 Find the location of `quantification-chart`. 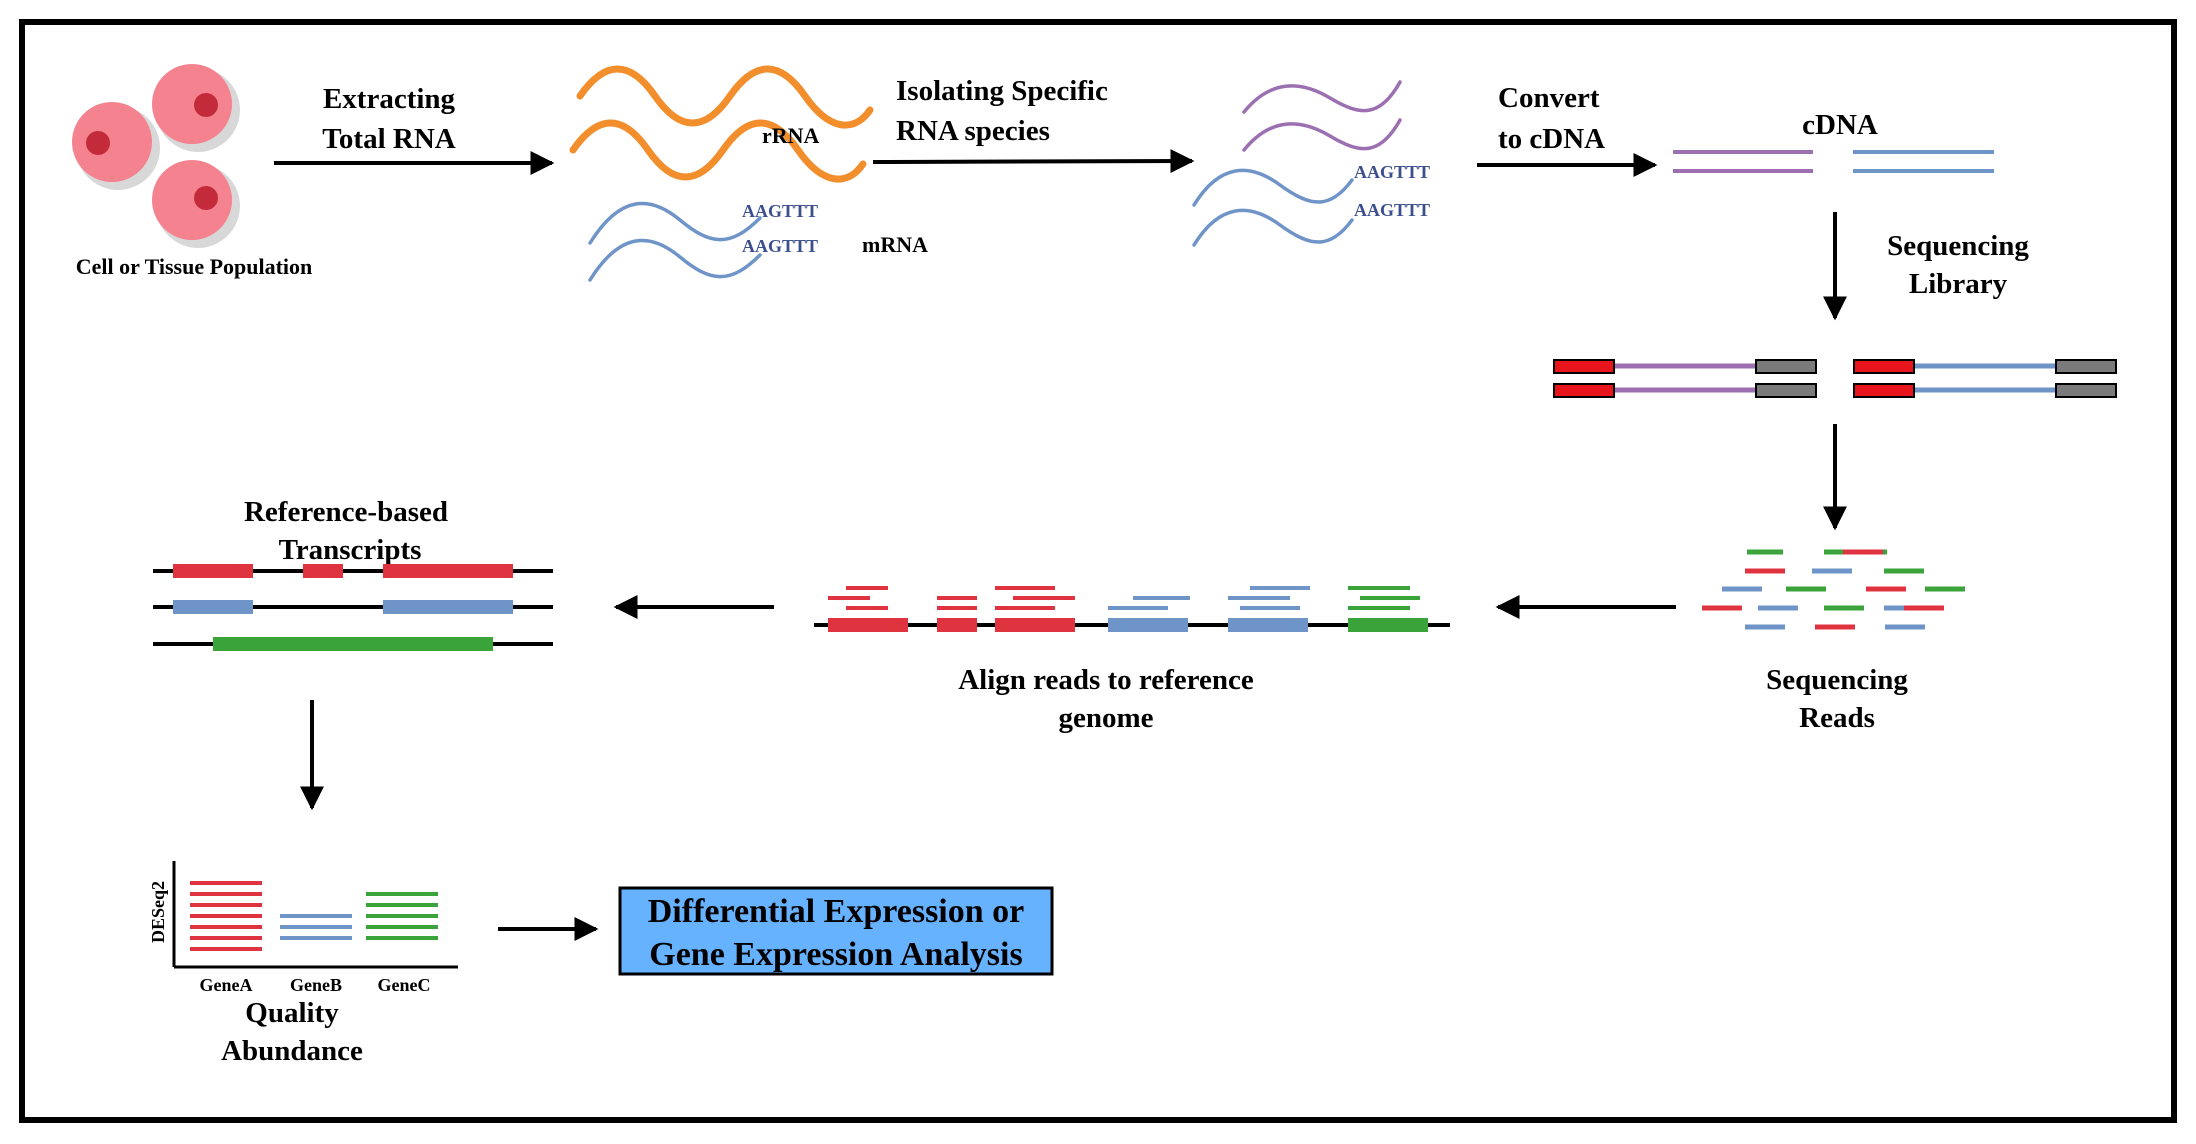

quantification-chart is located at coordinates (315, 915).